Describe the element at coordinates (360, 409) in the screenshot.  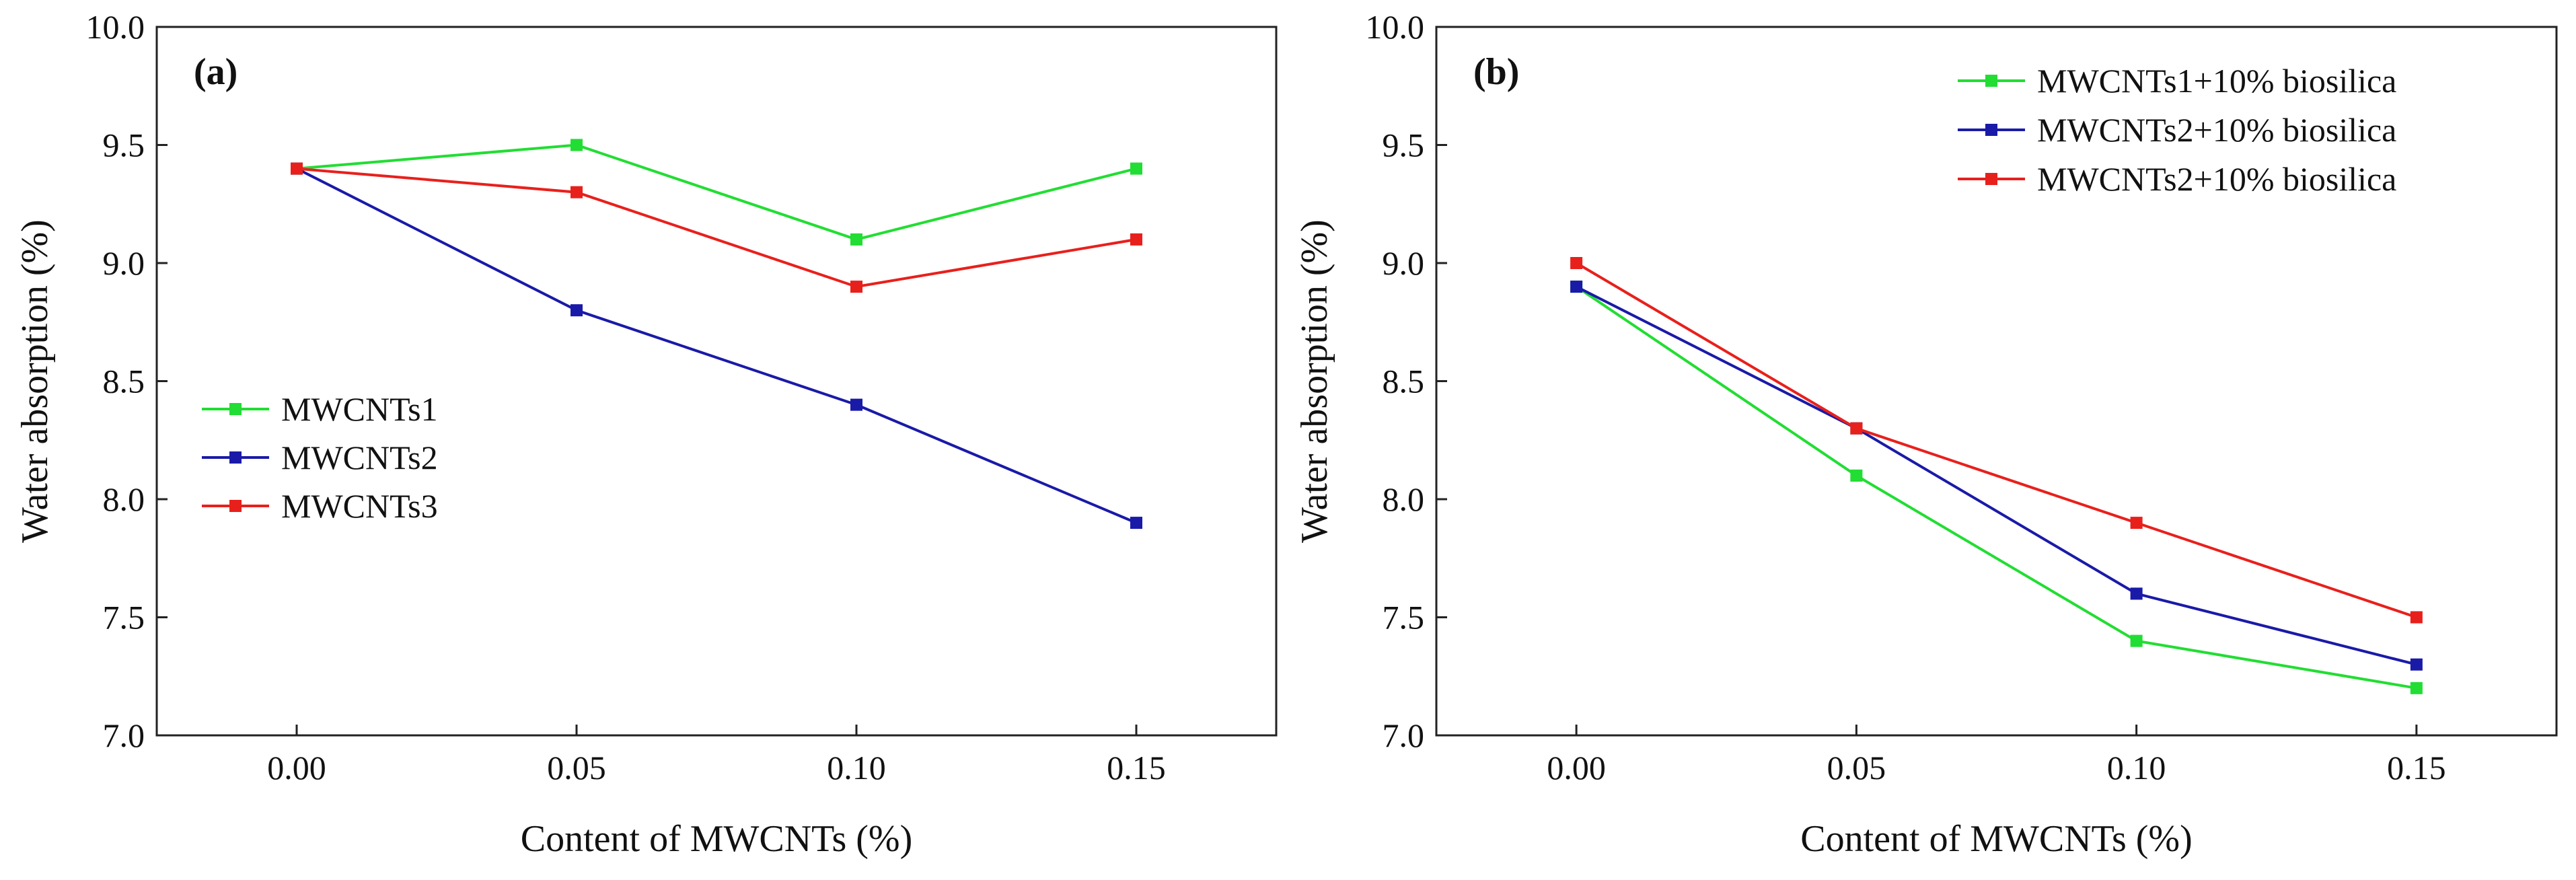
I see `legend-label: MWCNTs1` at that location.